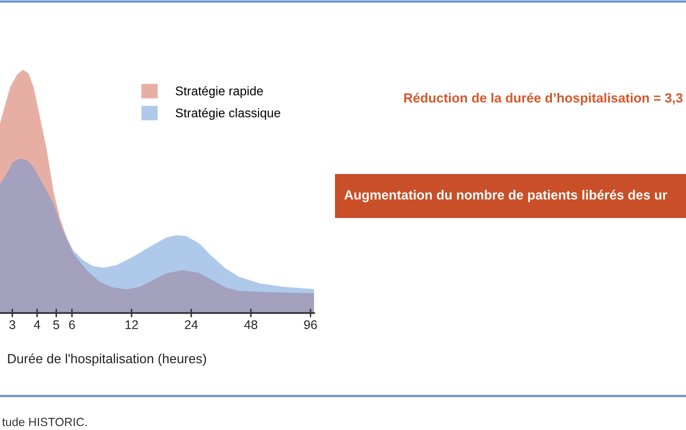  I want to click on x-tick-label: 96, so click(310, 325).